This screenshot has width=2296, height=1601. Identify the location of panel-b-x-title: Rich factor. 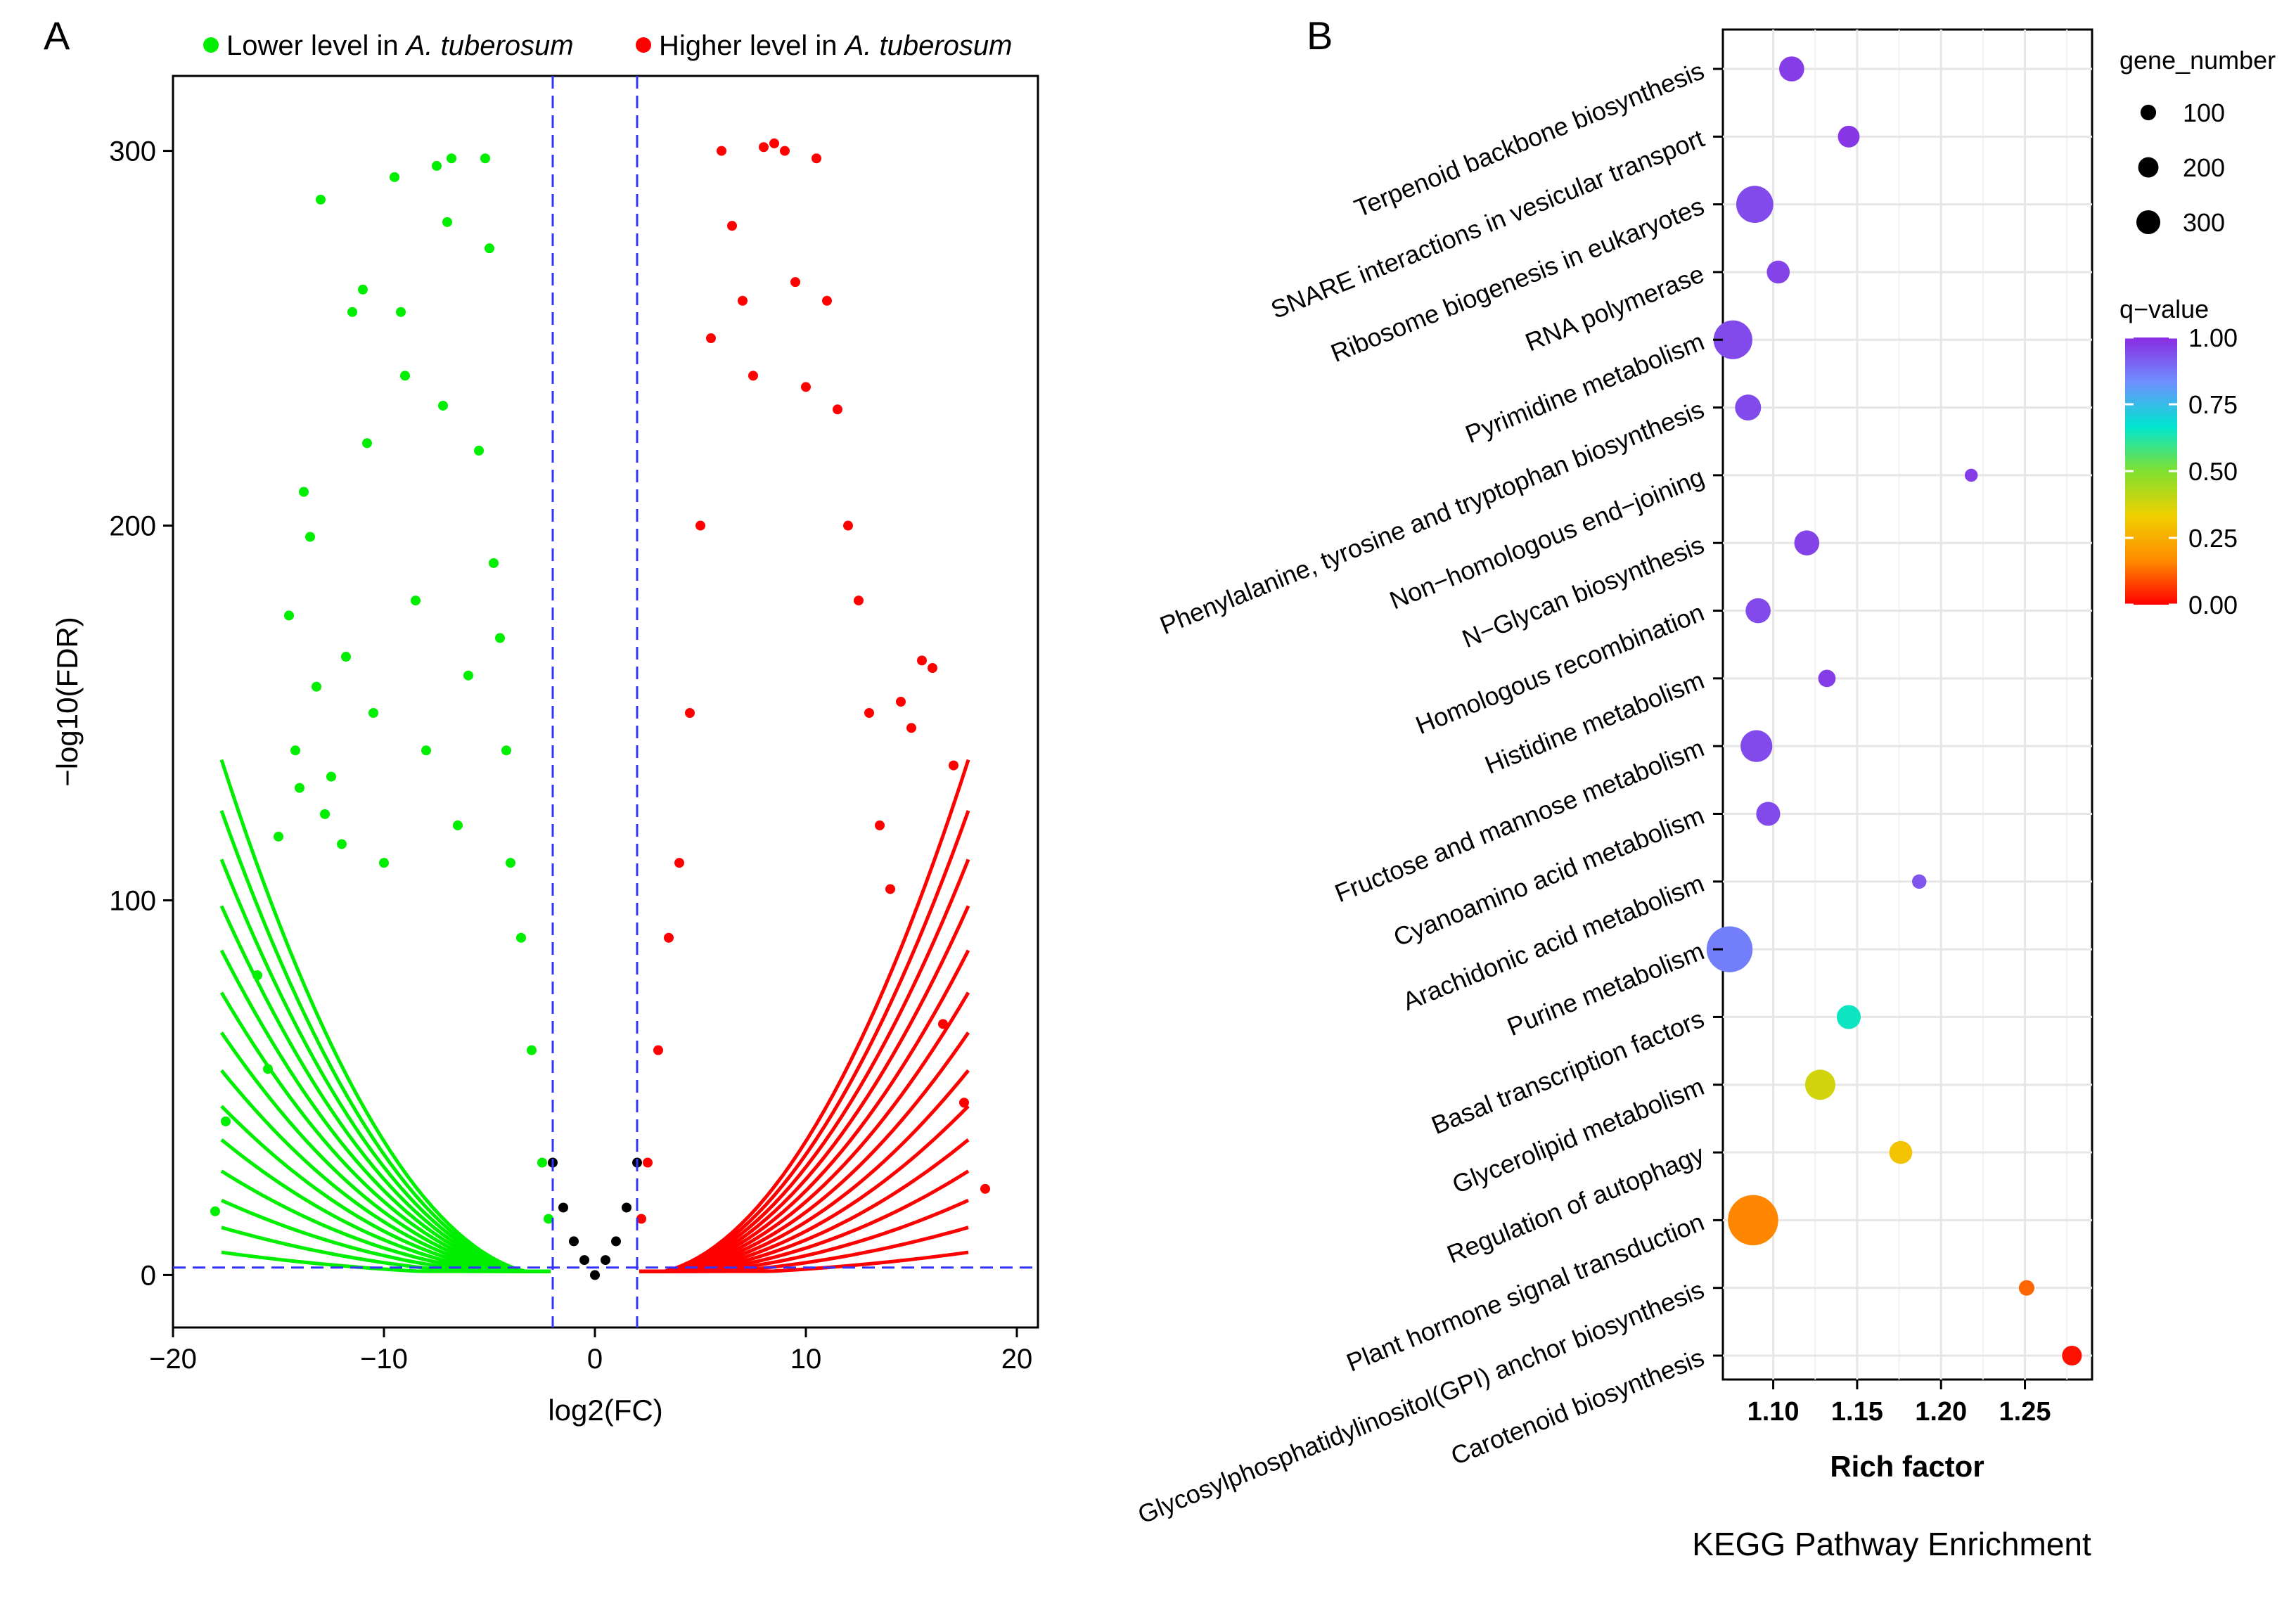
(1907, 1467).